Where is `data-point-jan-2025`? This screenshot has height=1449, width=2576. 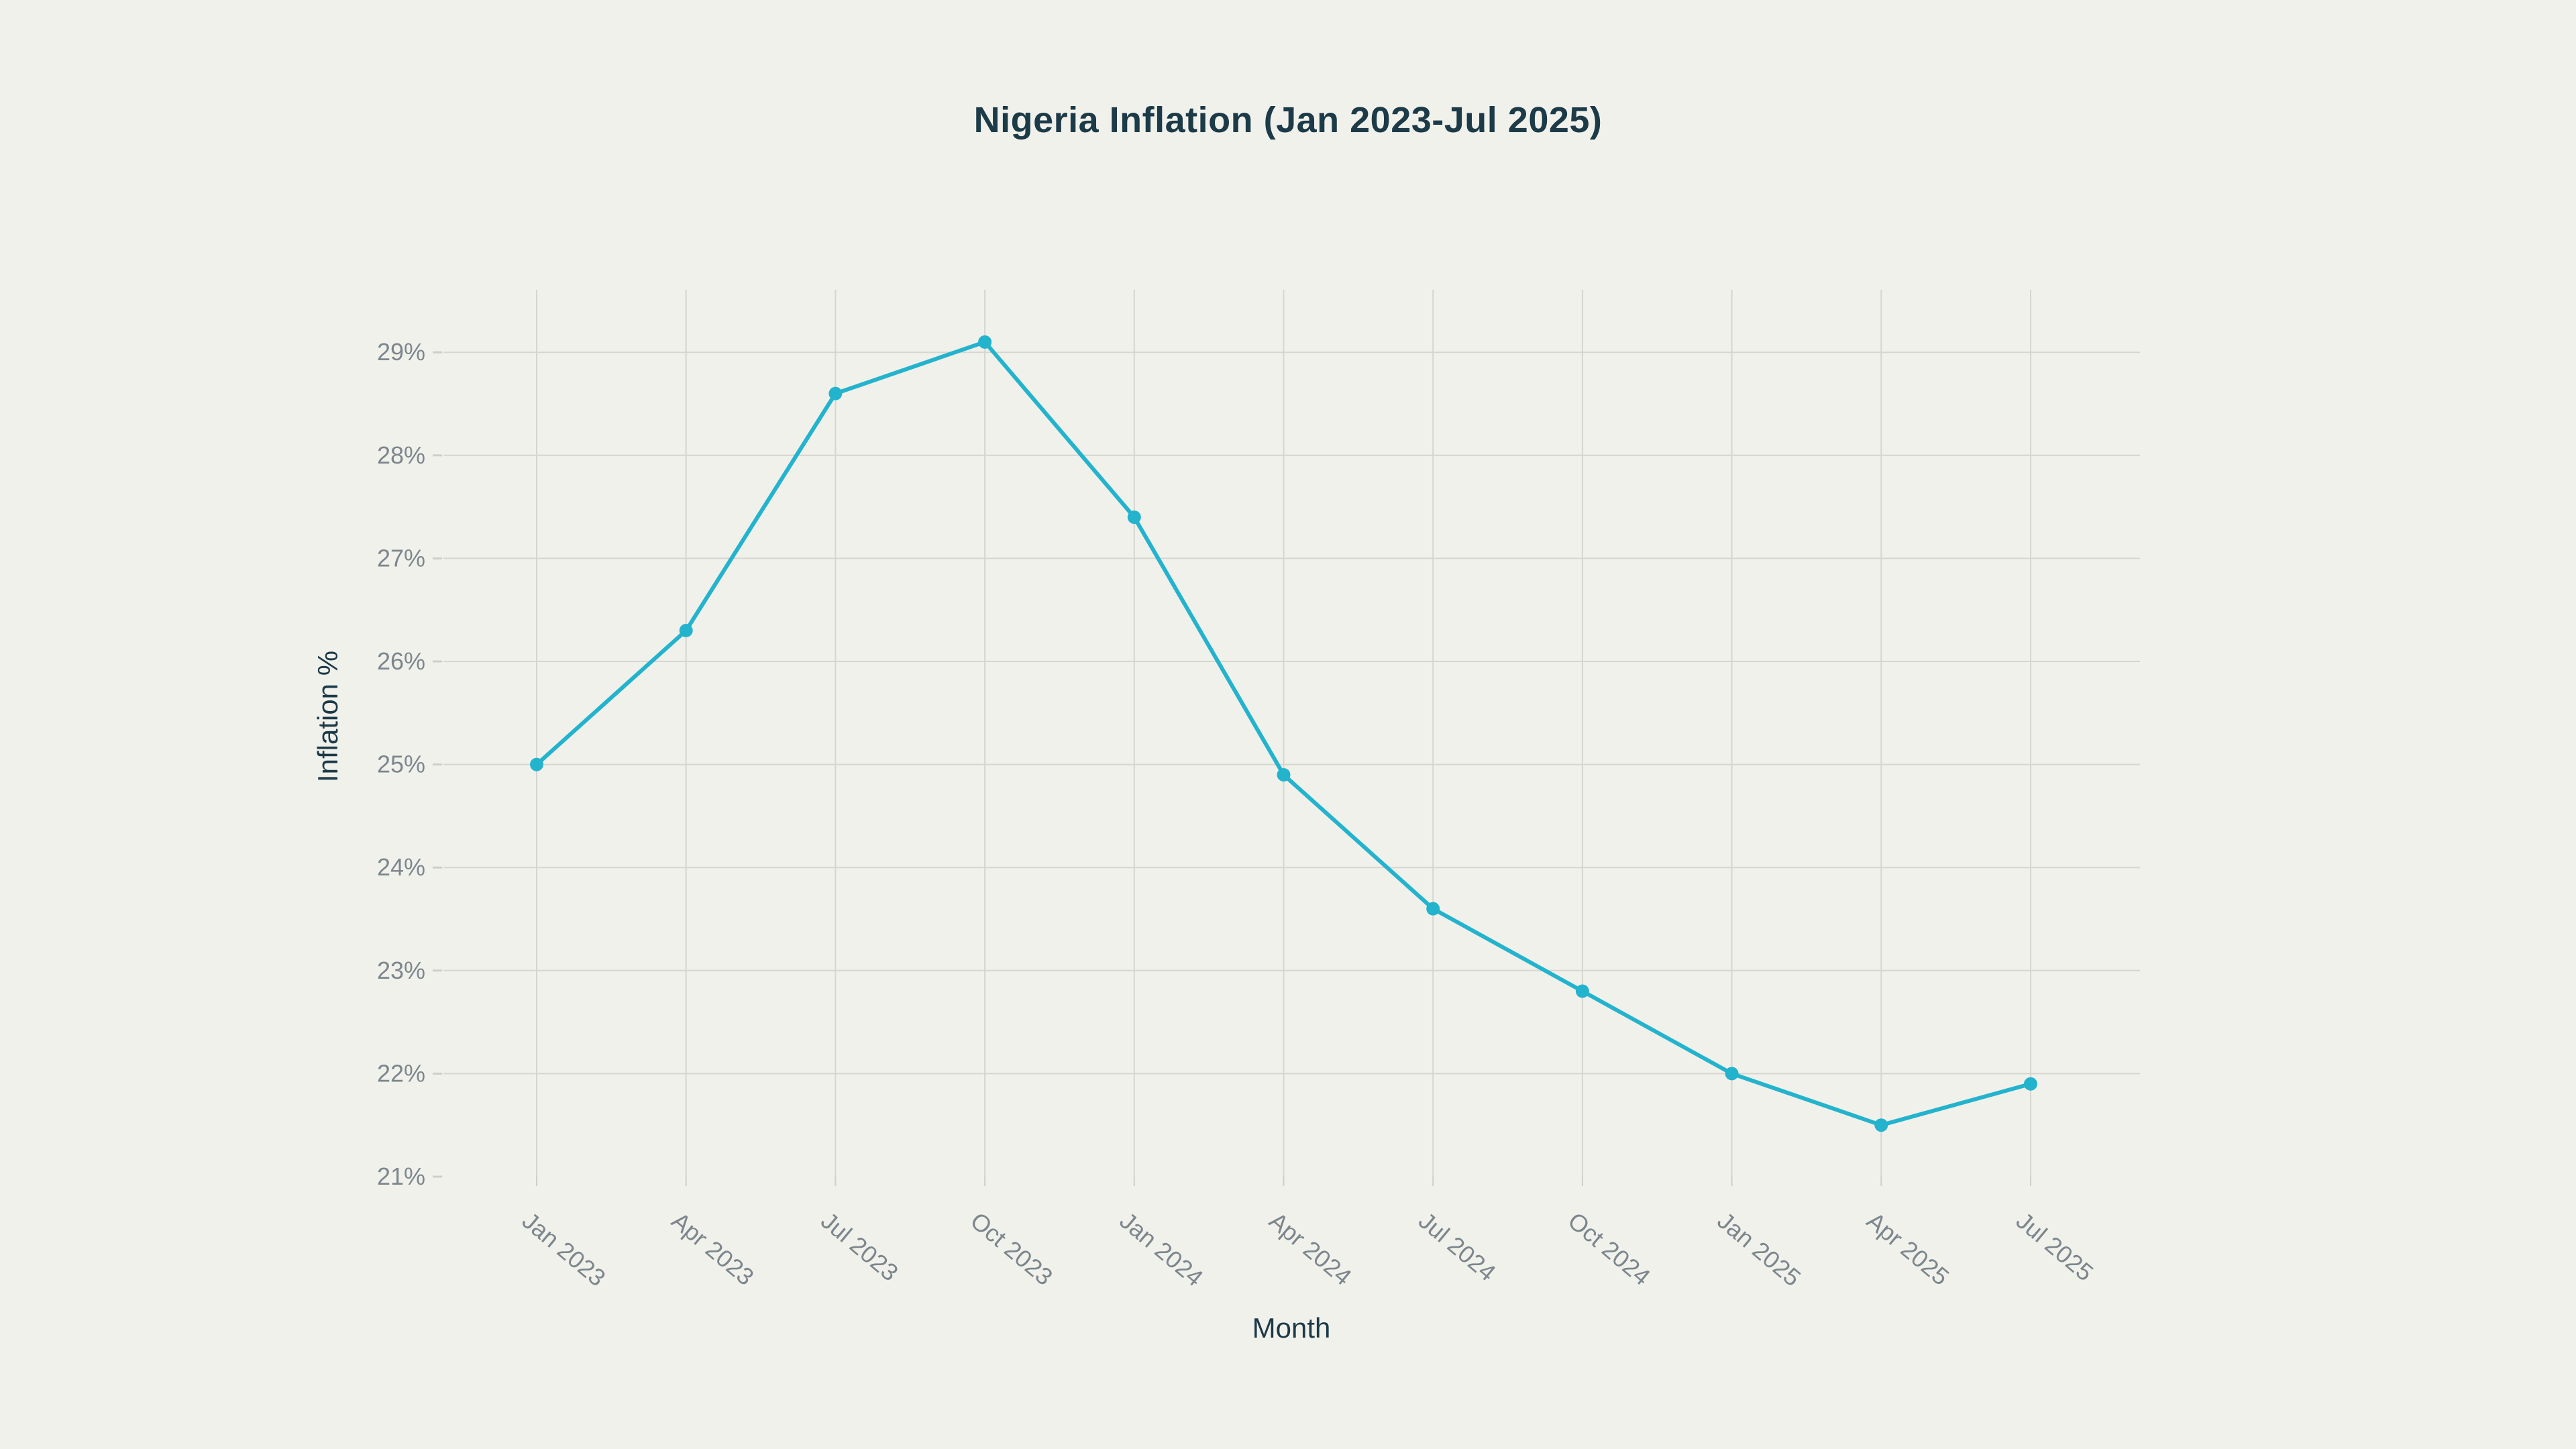 data-point-jan-2025 is located at coordinates (1732, 1074).